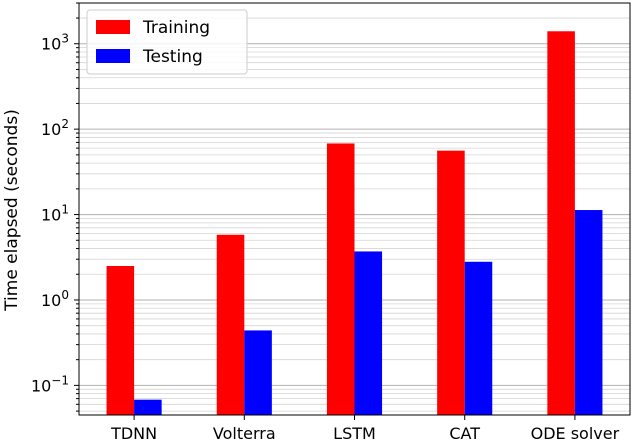  What do you see at coordinates (244, 432) in the screenshot?
I see `x-tick-label: Volterra` at bounding box center [244, 432].